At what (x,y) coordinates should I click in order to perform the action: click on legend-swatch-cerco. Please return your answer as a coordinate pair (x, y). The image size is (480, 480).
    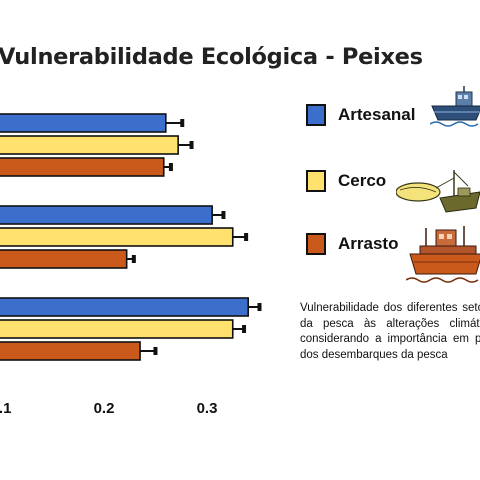
    Looking at the image, I should click on (316, 181).